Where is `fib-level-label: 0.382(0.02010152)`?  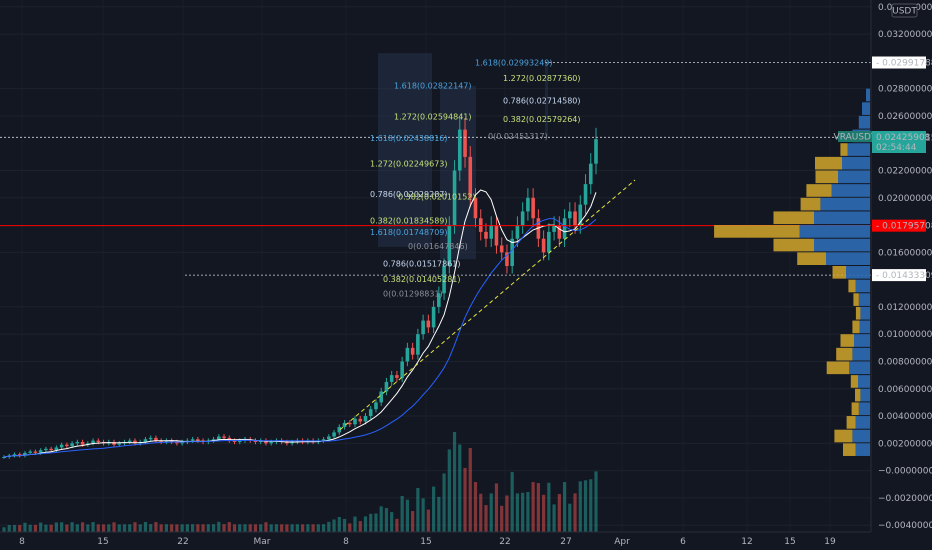 fib-level-label: 0.382(0.02010152) is located at coordinates (437, 196).